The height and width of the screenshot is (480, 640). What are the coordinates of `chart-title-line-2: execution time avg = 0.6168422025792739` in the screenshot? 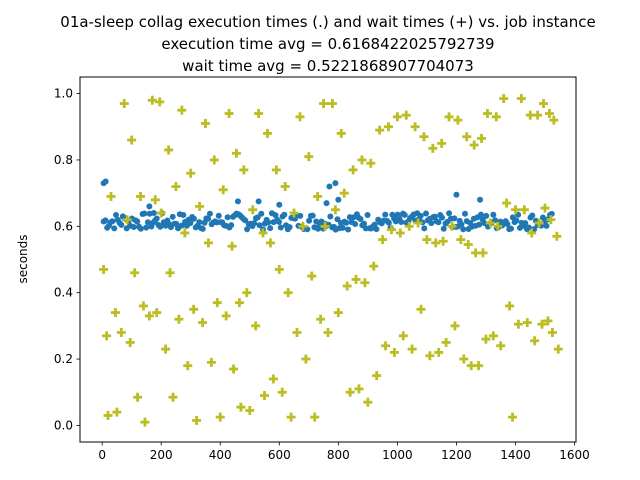 It's located at (327, 44).